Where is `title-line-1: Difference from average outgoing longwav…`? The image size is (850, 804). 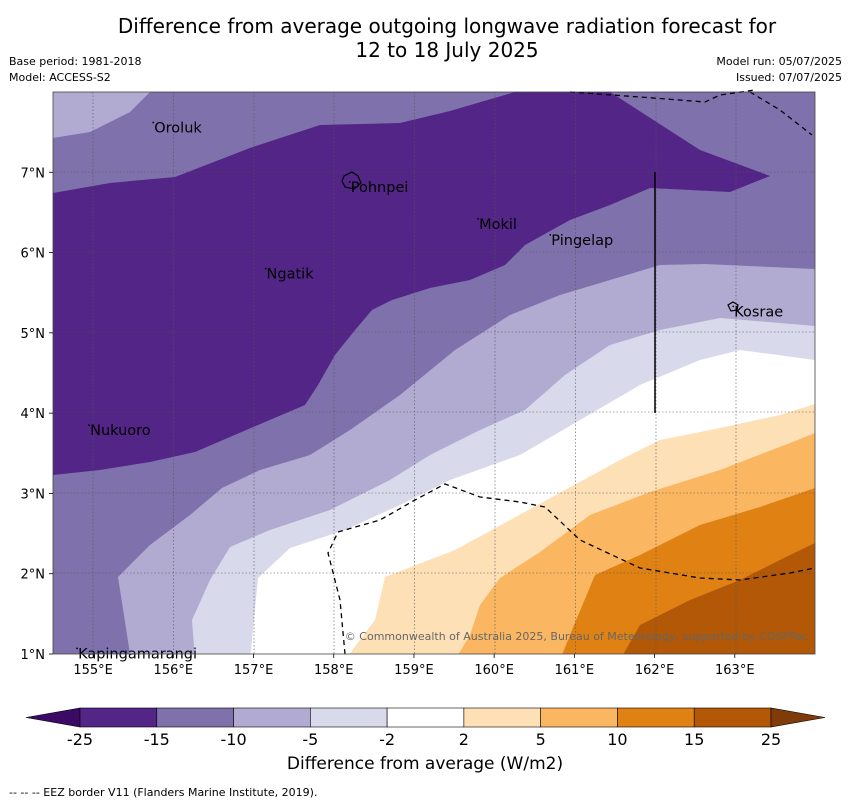 title-line-1: Difference from average outgoing longwav… is located at coordinates (447, 26).